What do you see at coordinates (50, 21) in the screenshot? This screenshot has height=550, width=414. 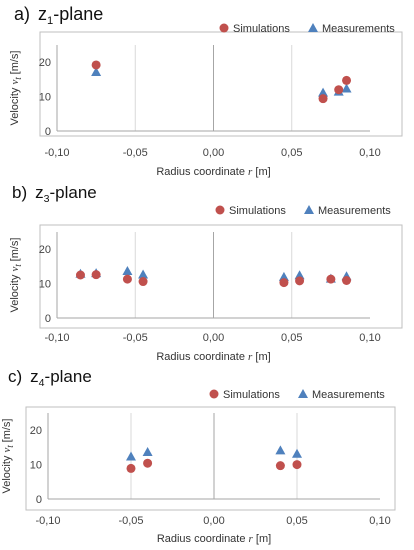 I see `plane-subscript: 1` at bounding box center [50, 21].